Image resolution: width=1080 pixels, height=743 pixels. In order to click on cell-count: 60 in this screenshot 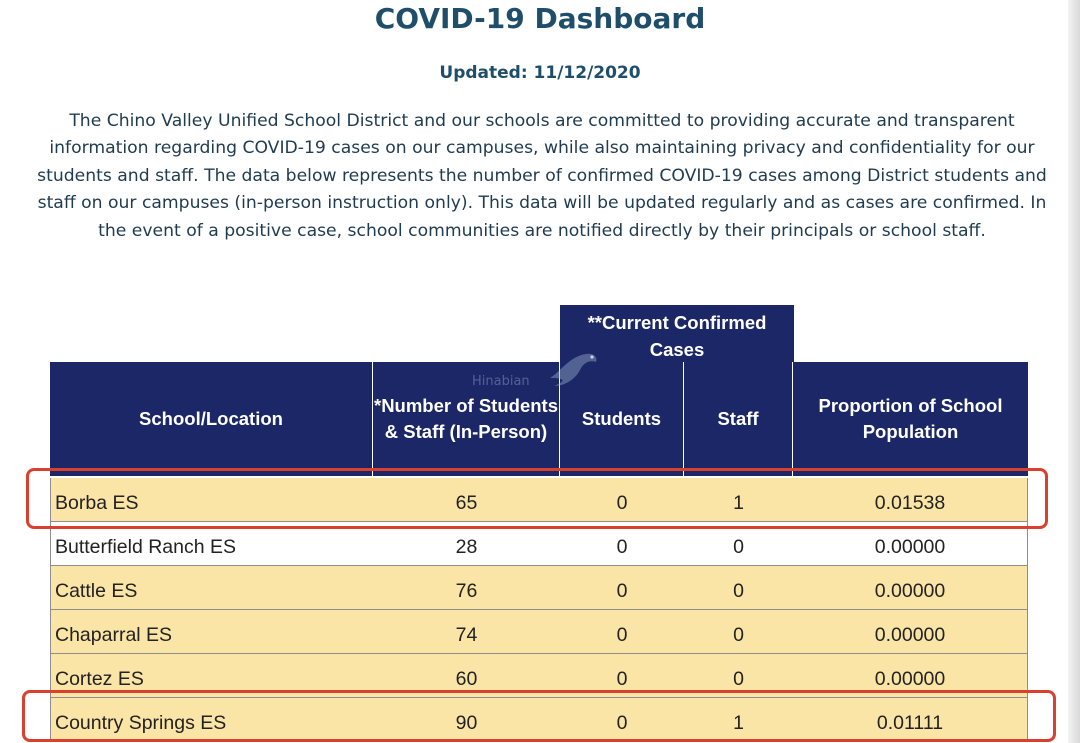, I will do `click(466, 679)`.